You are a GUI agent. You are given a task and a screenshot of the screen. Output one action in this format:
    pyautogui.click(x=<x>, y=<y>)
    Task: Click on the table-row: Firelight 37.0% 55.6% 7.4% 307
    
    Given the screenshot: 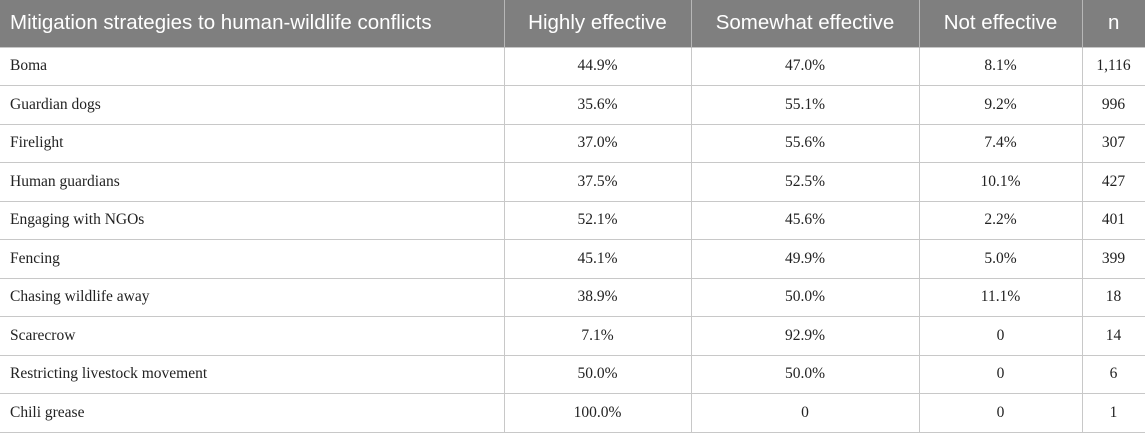 What is the action you would take?
    pyautogui.click(x=572, y=143)
    